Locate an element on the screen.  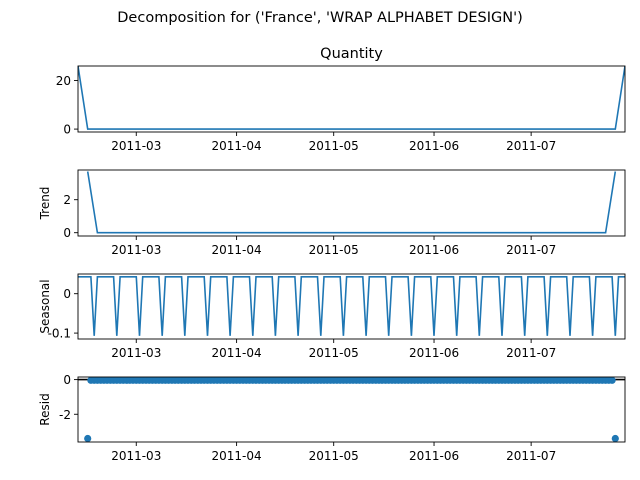
y-axis-label: Resid is located at coordinates (45, 409).